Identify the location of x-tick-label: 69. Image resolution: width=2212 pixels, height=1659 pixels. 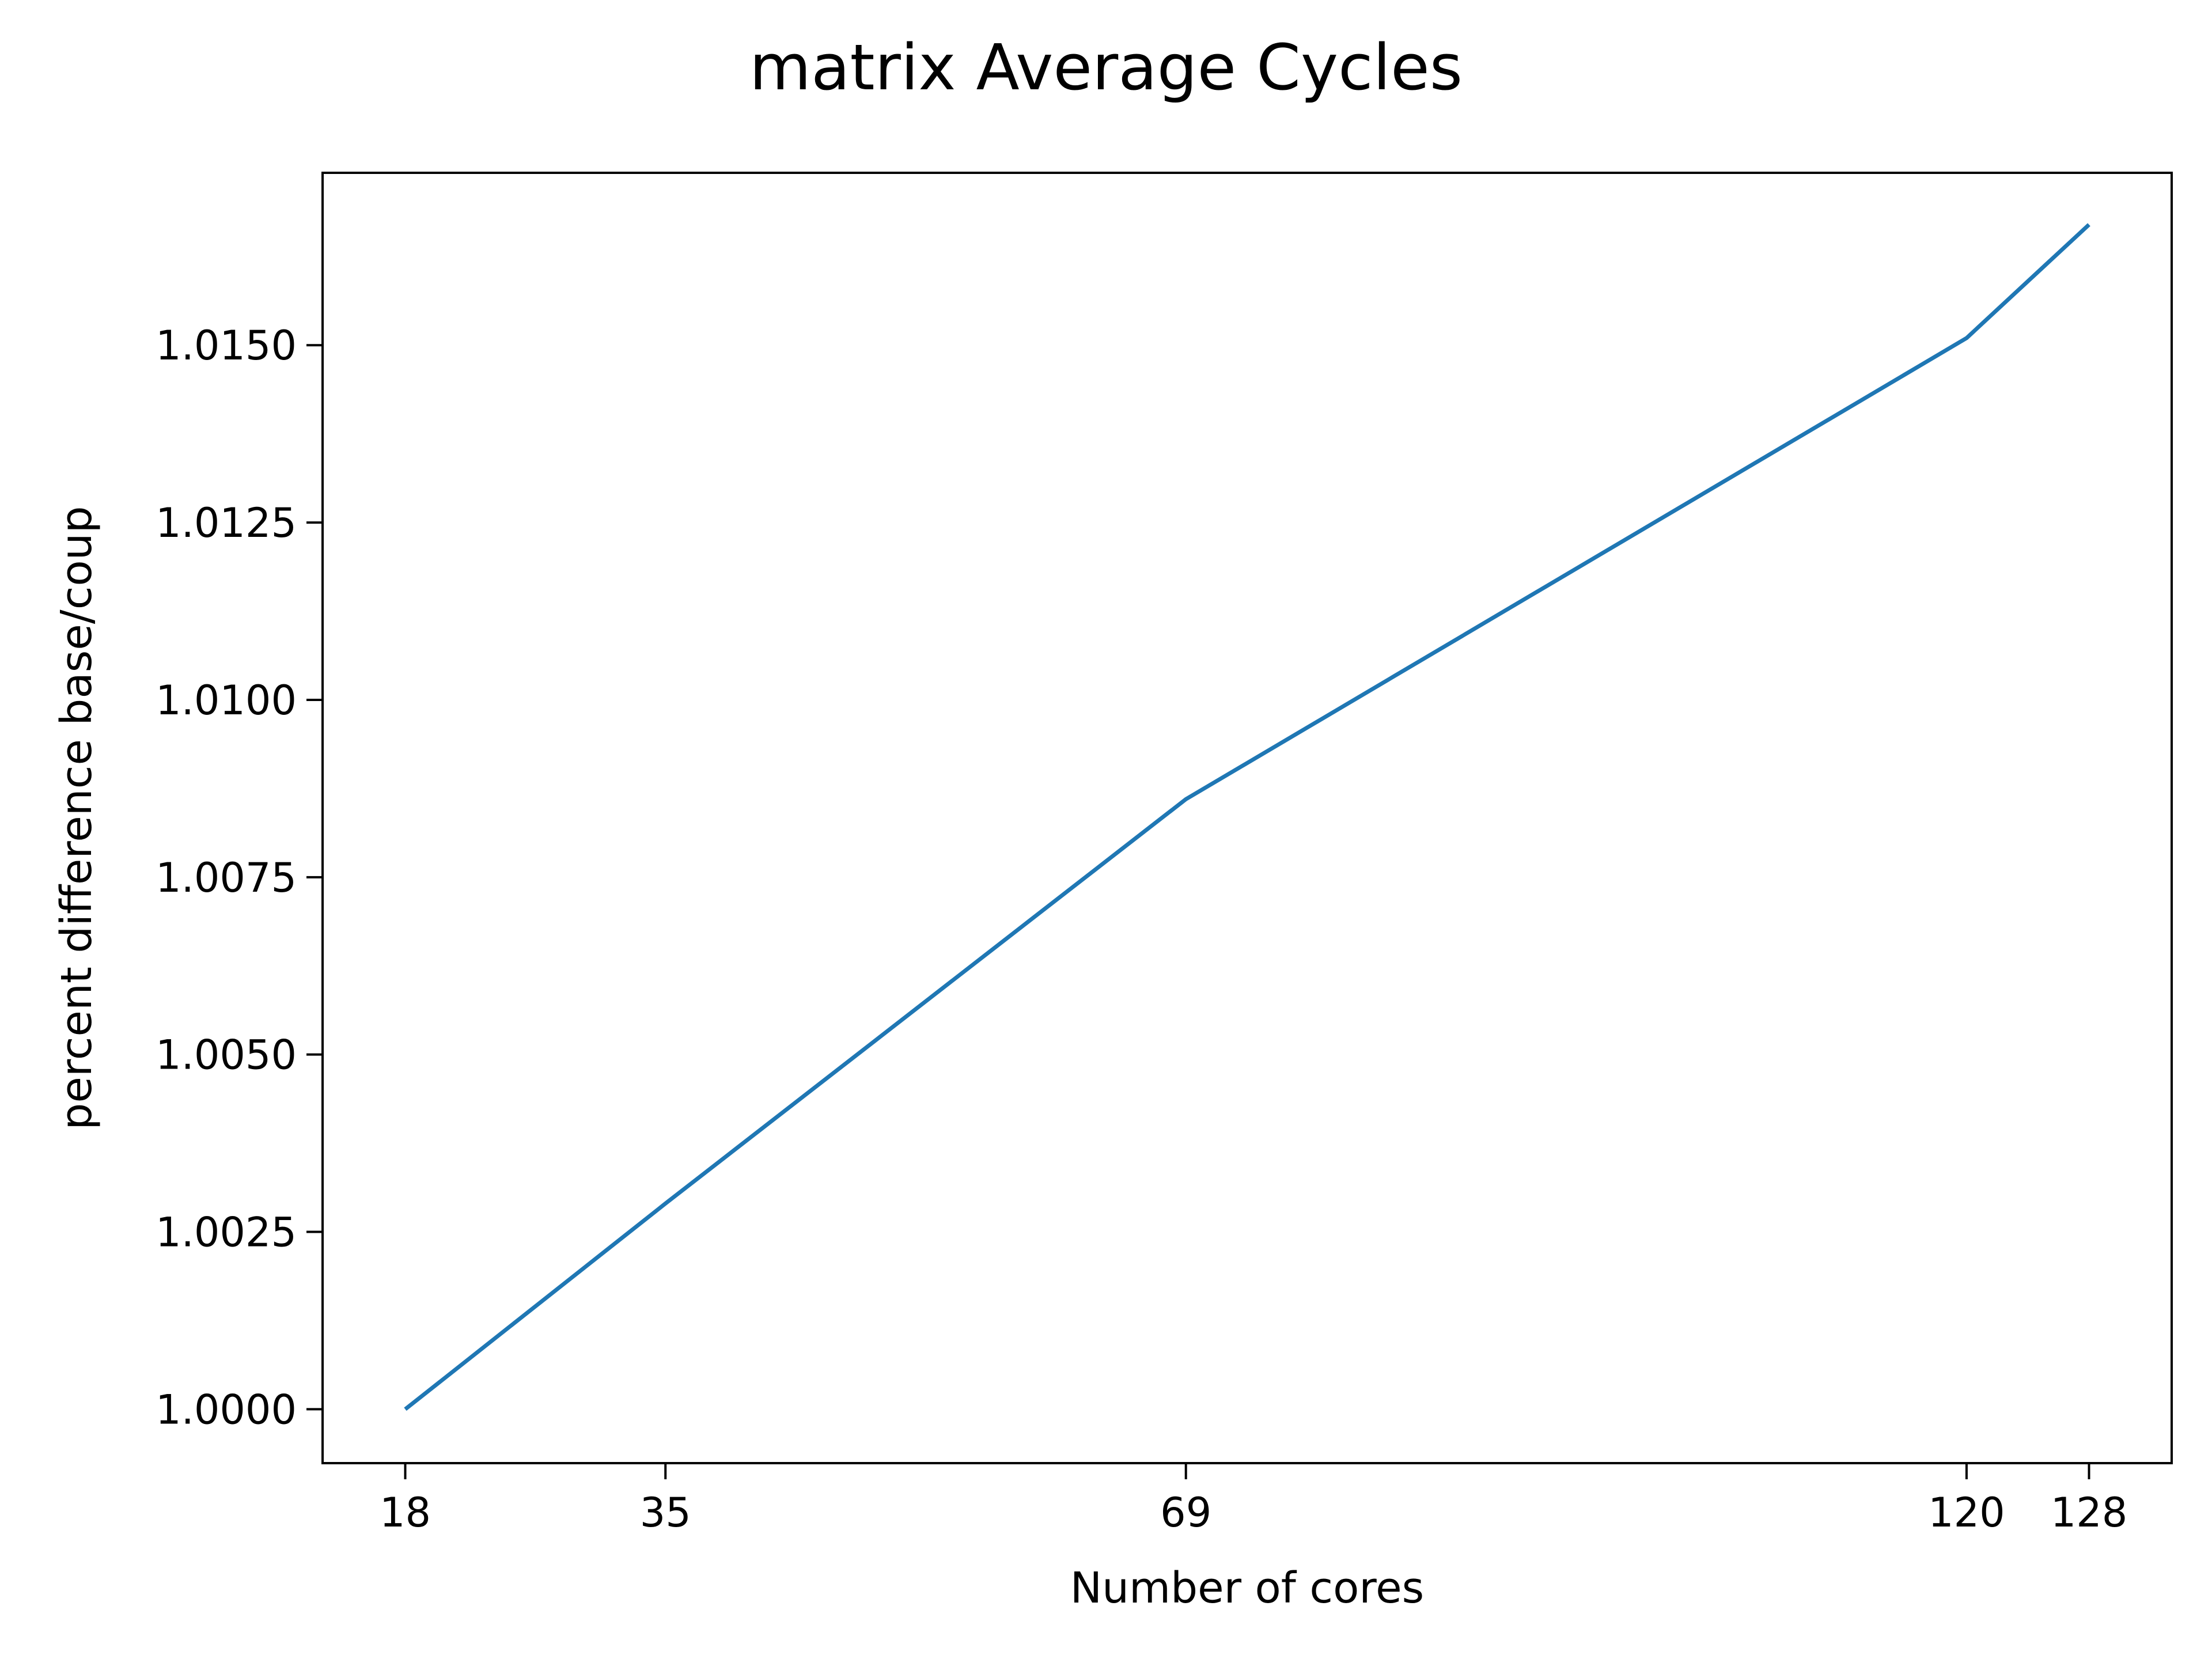
(1185, 1512).